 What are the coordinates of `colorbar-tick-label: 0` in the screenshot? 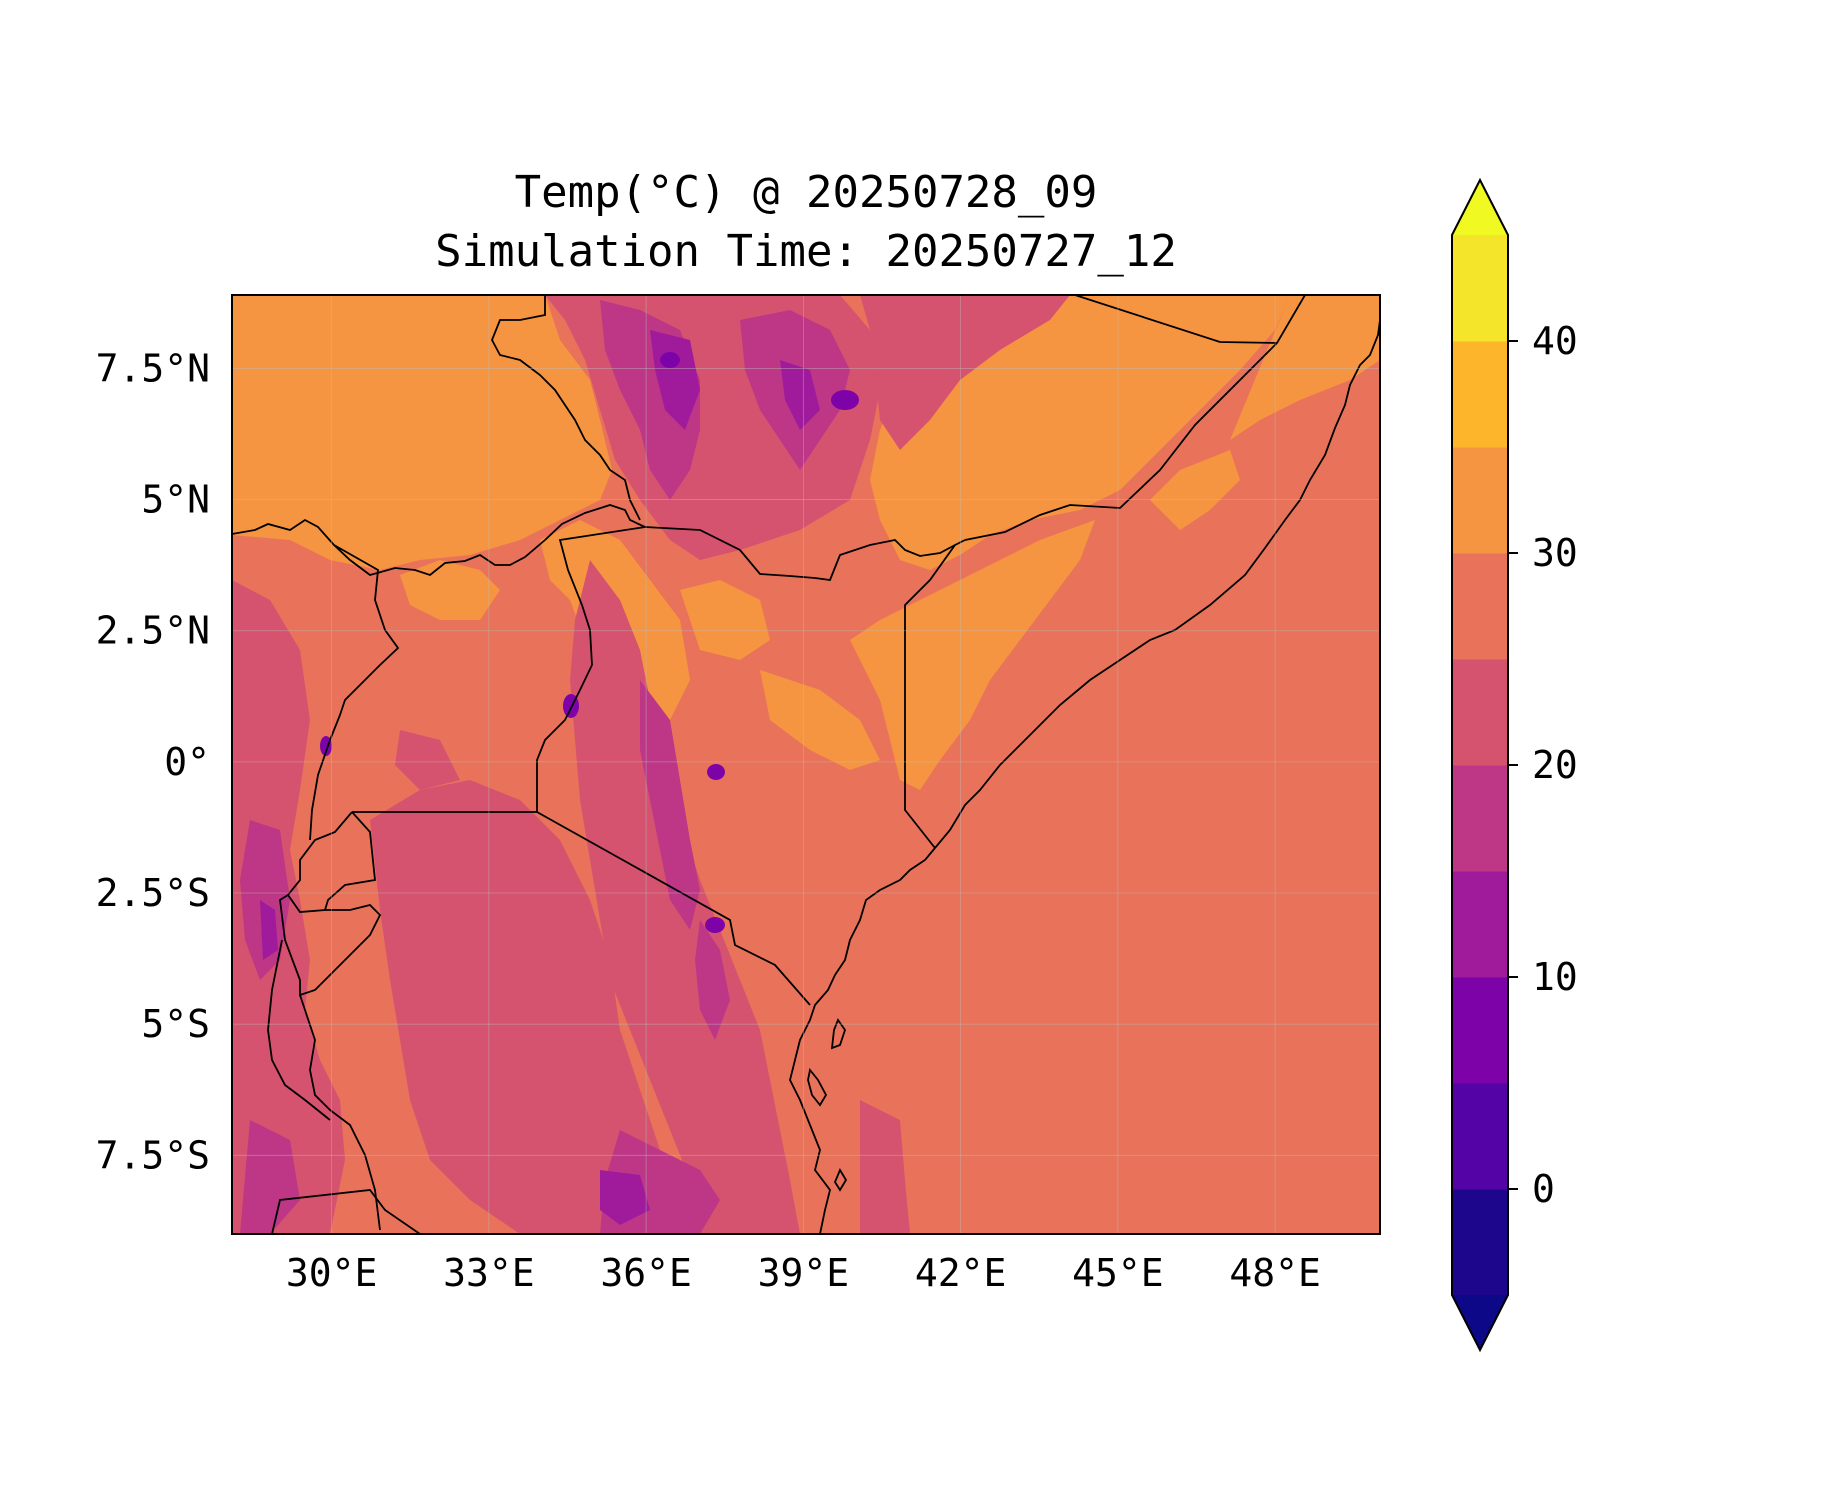 It's located at (1543, 1189).